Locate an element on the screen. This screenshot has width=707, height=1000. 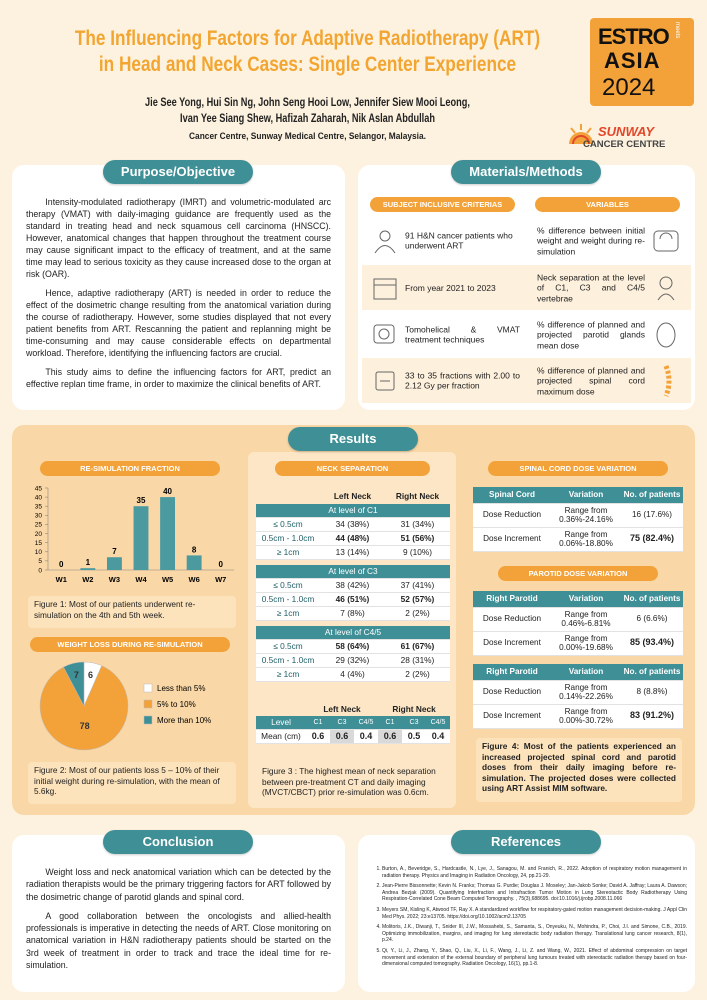
subheading: PAROTID DOSE VARIATION is located at coordinates (578, 573).